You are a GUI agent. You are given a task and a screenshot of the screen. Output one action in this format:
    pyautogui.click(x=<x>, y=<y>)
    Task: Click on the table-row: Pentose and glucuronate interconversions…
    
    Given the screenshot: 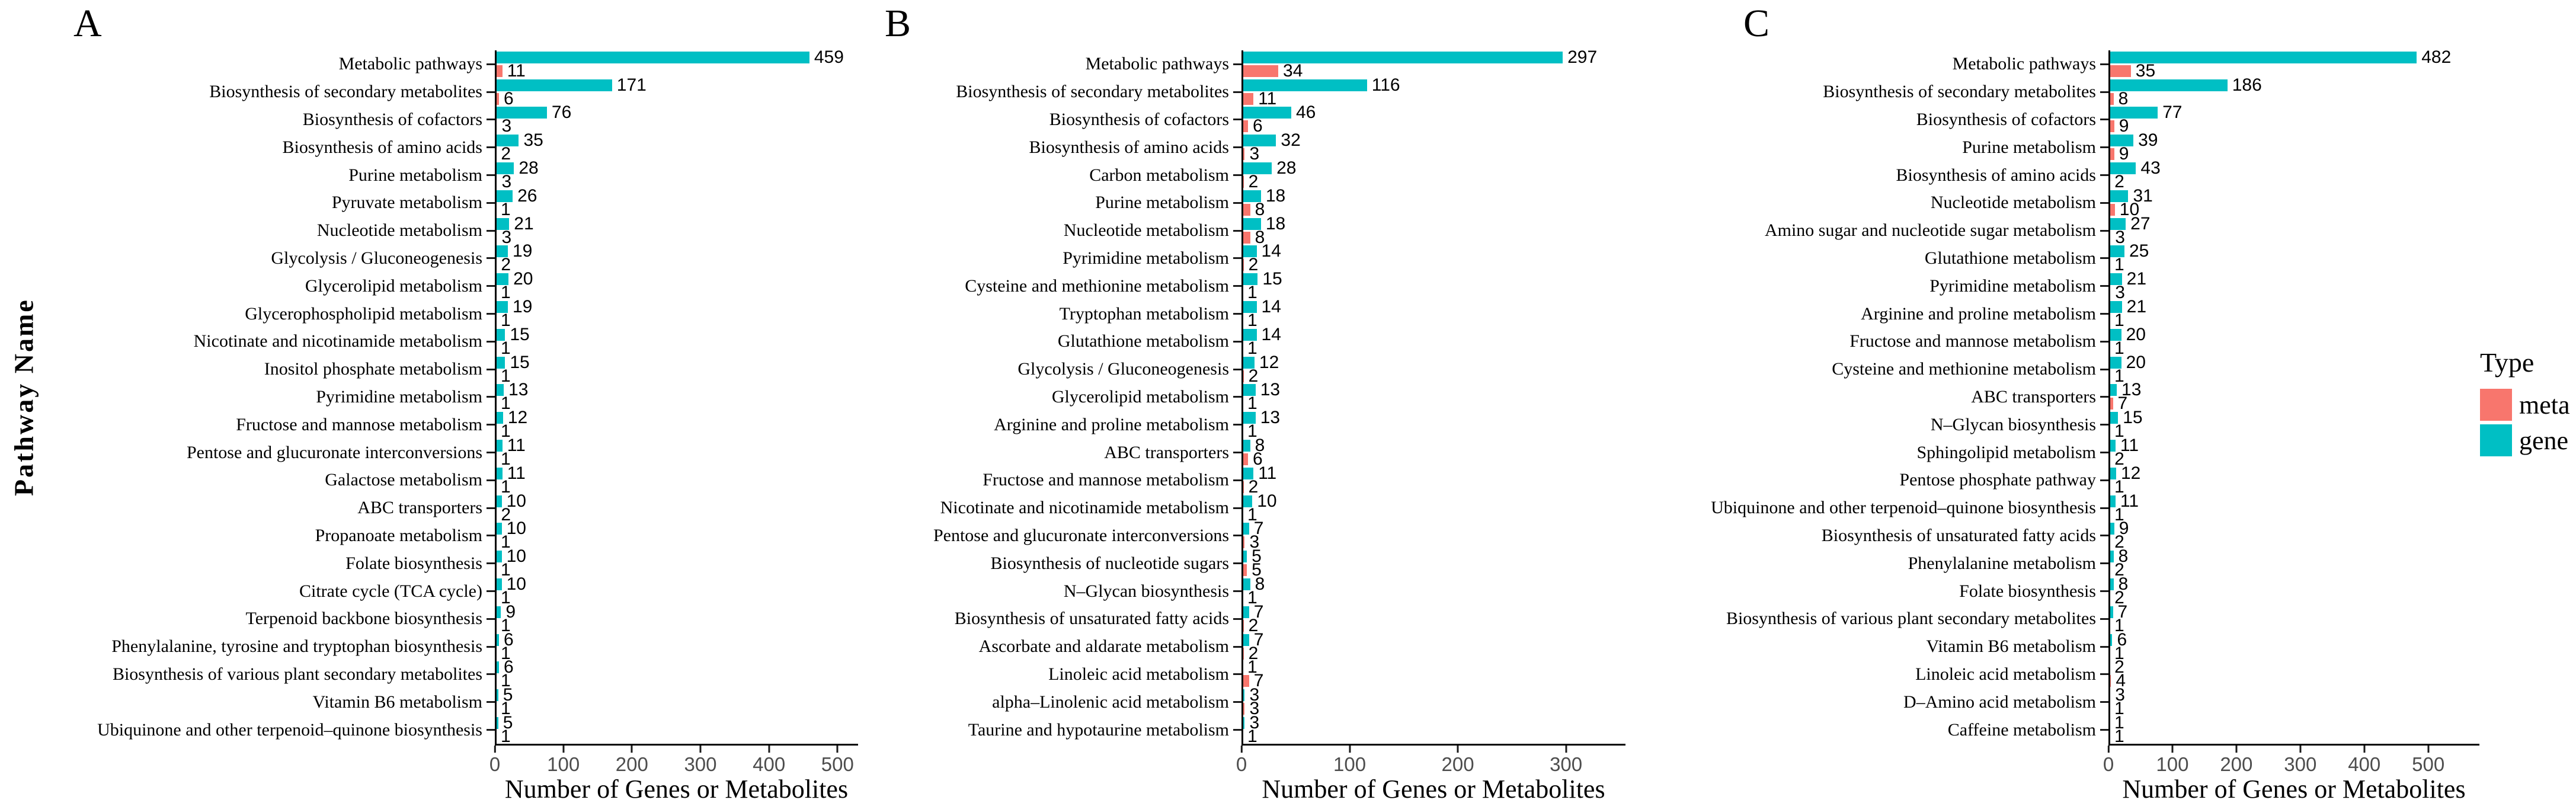 What is the action you would take?
    pyautogui.click(x=1242, y=535)
    